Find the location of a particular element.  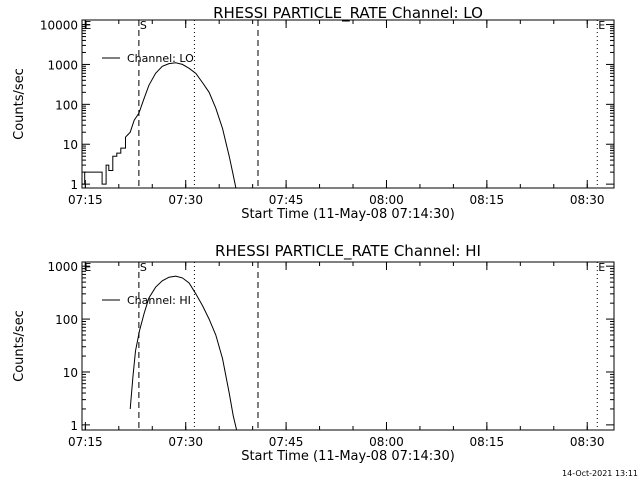

panel-1-legend-label: Channel: LO is located at coordinates (160, 58).